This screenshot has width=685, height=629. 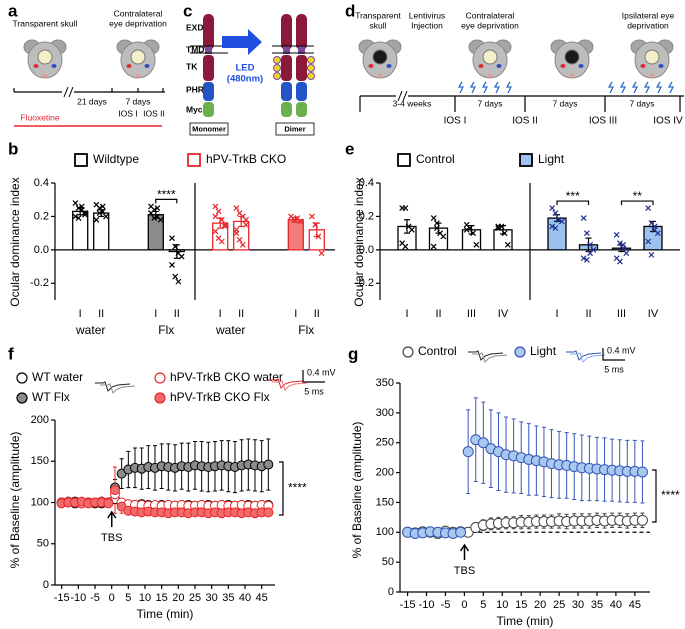 I want to click on diagram-label: IOS I, so click(x=127, y=113).